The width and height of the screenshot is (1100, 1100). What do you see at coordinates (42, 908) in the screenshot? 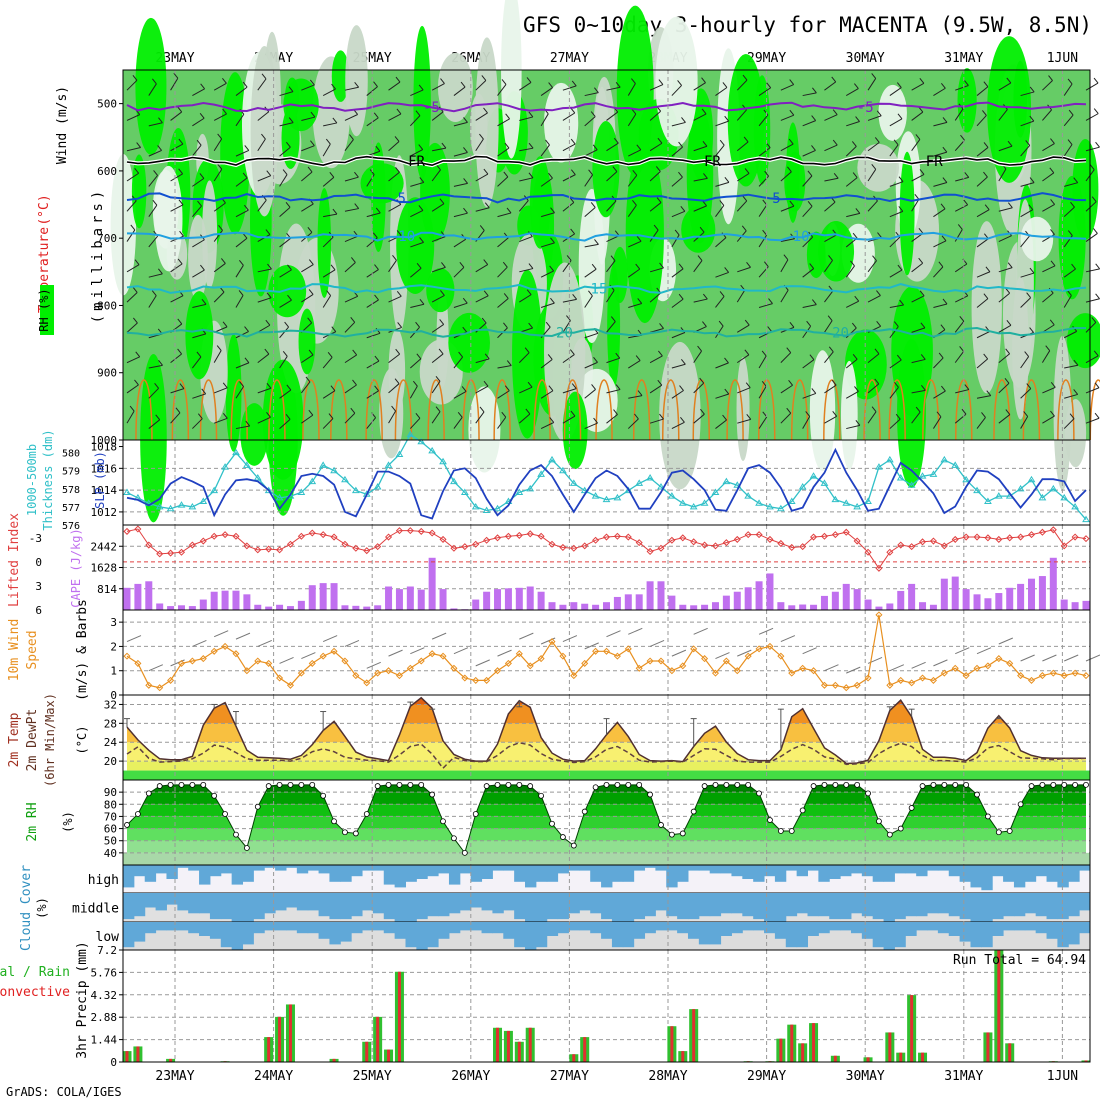
I see `cloud-unit-label: (%)` at bounding box center [42, 908].